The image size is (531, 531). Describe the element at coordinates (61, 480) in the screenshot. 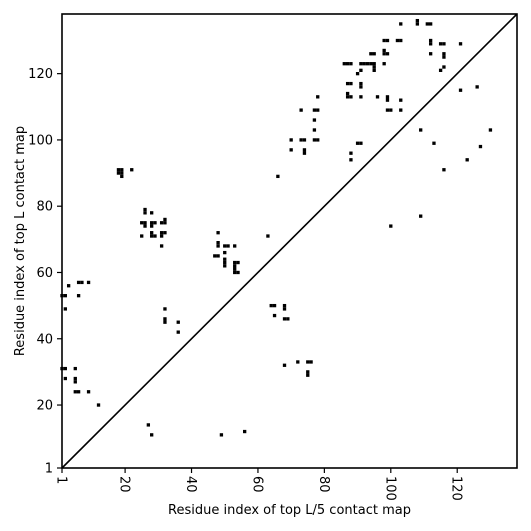

I see `x-tick-label-0: 1` at that location.